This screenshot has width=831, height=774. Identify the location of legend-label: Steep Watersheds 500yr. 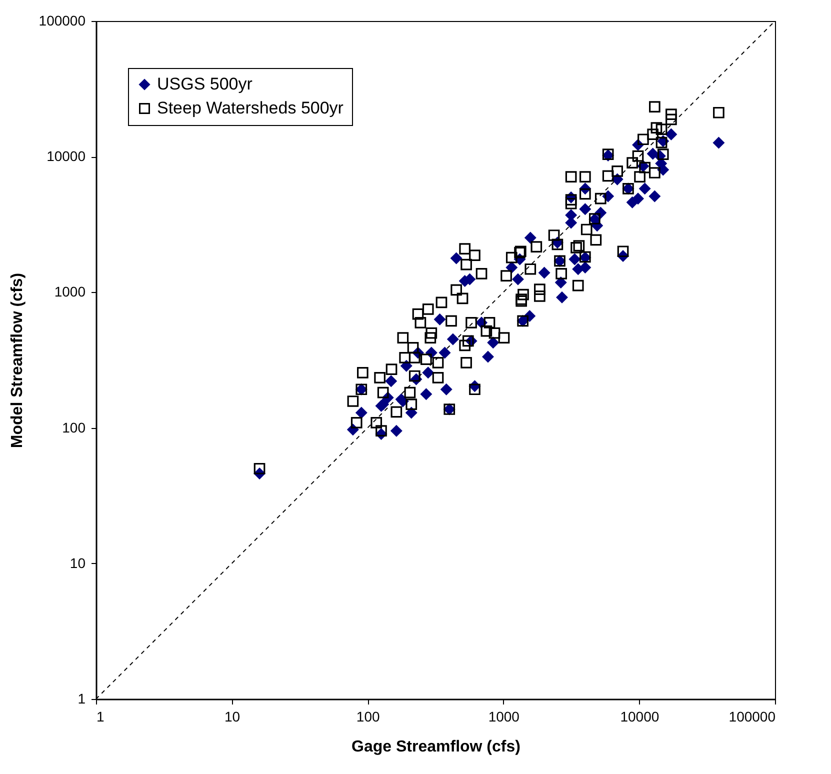
(250, 108).